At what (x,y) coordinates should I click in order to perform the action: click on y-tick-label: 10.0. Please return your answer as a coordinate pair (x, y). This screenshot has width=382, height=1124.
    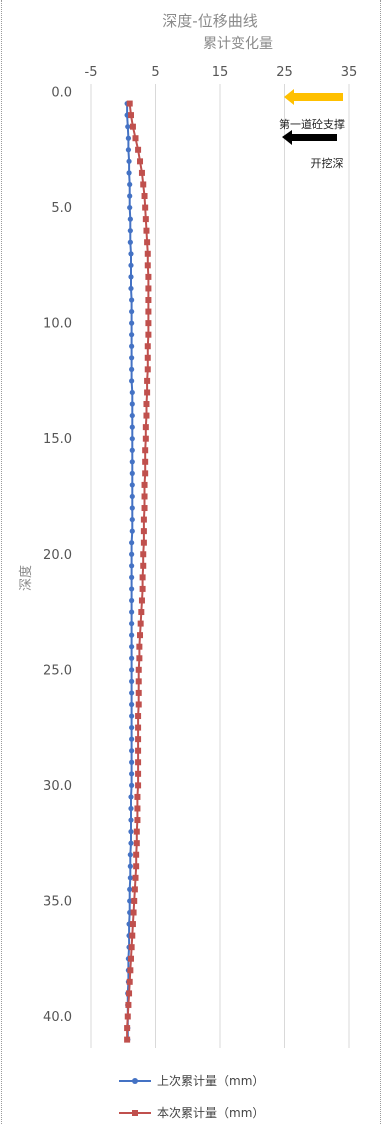
    Looking at the image, I should click on (57, 324).